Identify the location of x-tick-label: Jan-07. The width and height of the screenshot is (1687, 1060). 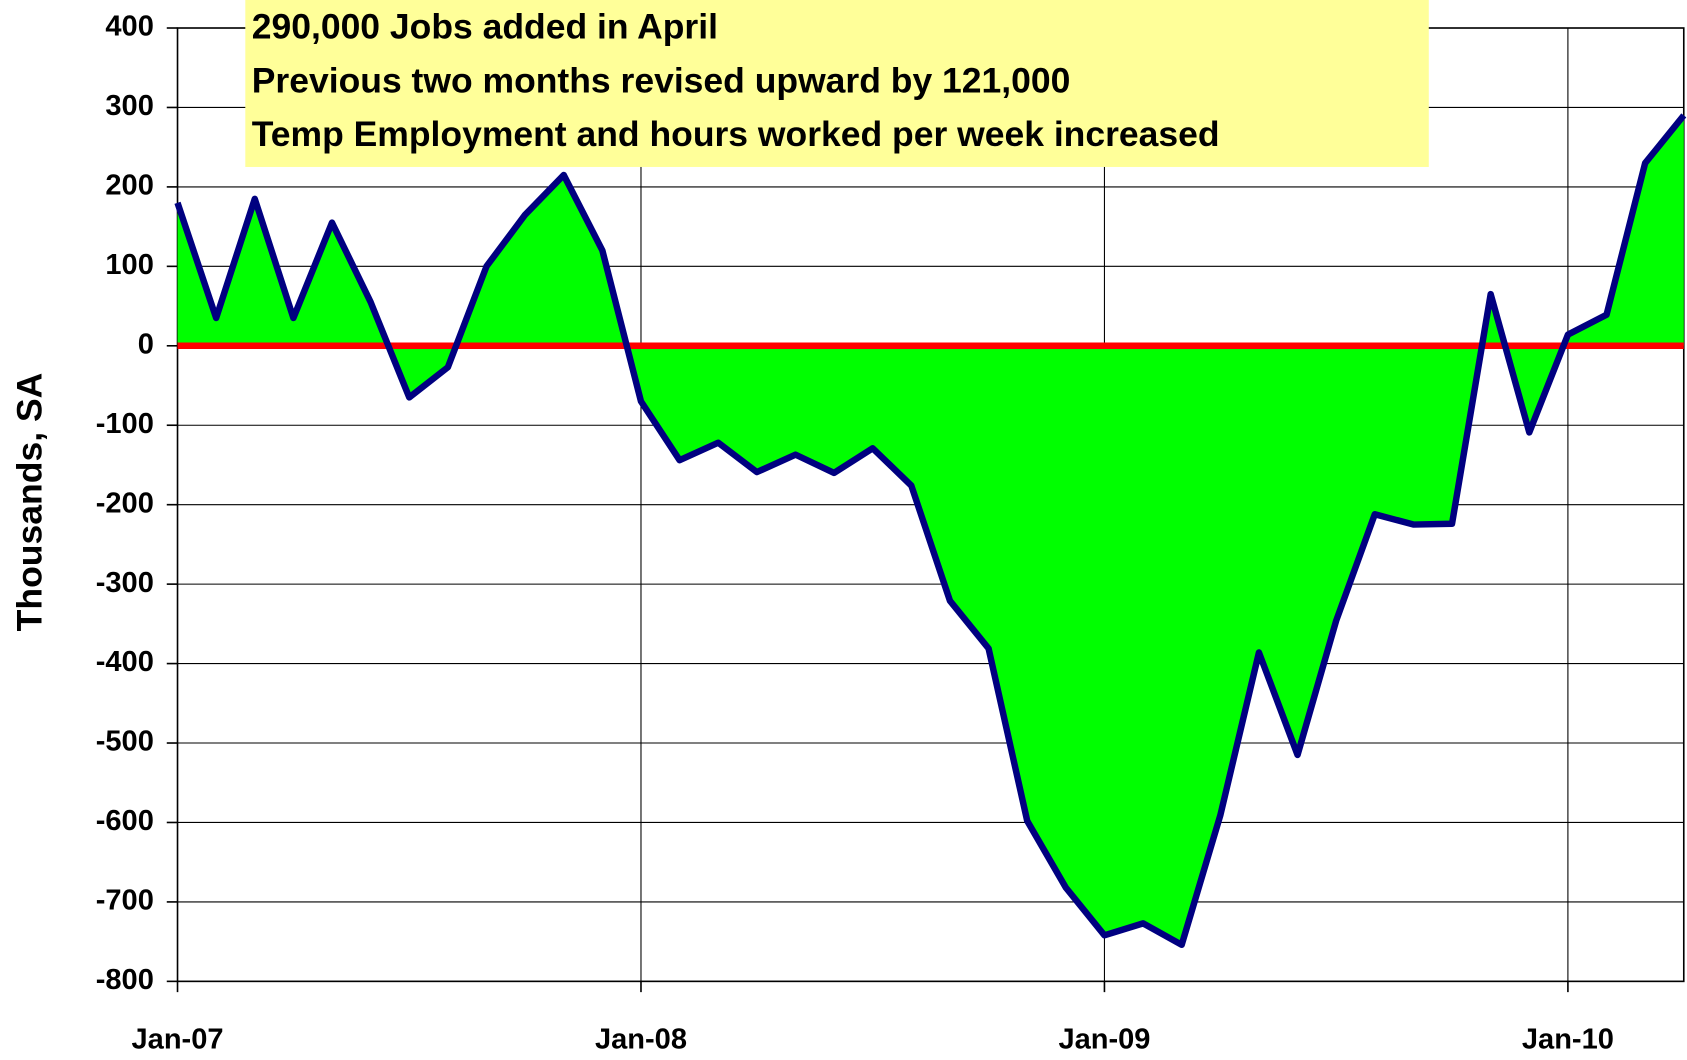
(178, 1039).